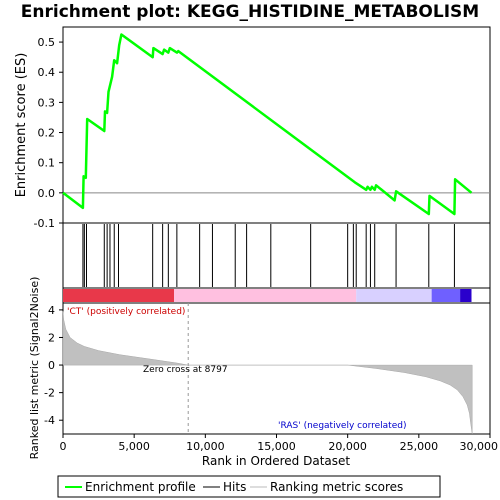  What do you see at coordinates (51, 337) in the screenshot?
I see `rank-ytick-label: 2` at bounding box center [51, 337].